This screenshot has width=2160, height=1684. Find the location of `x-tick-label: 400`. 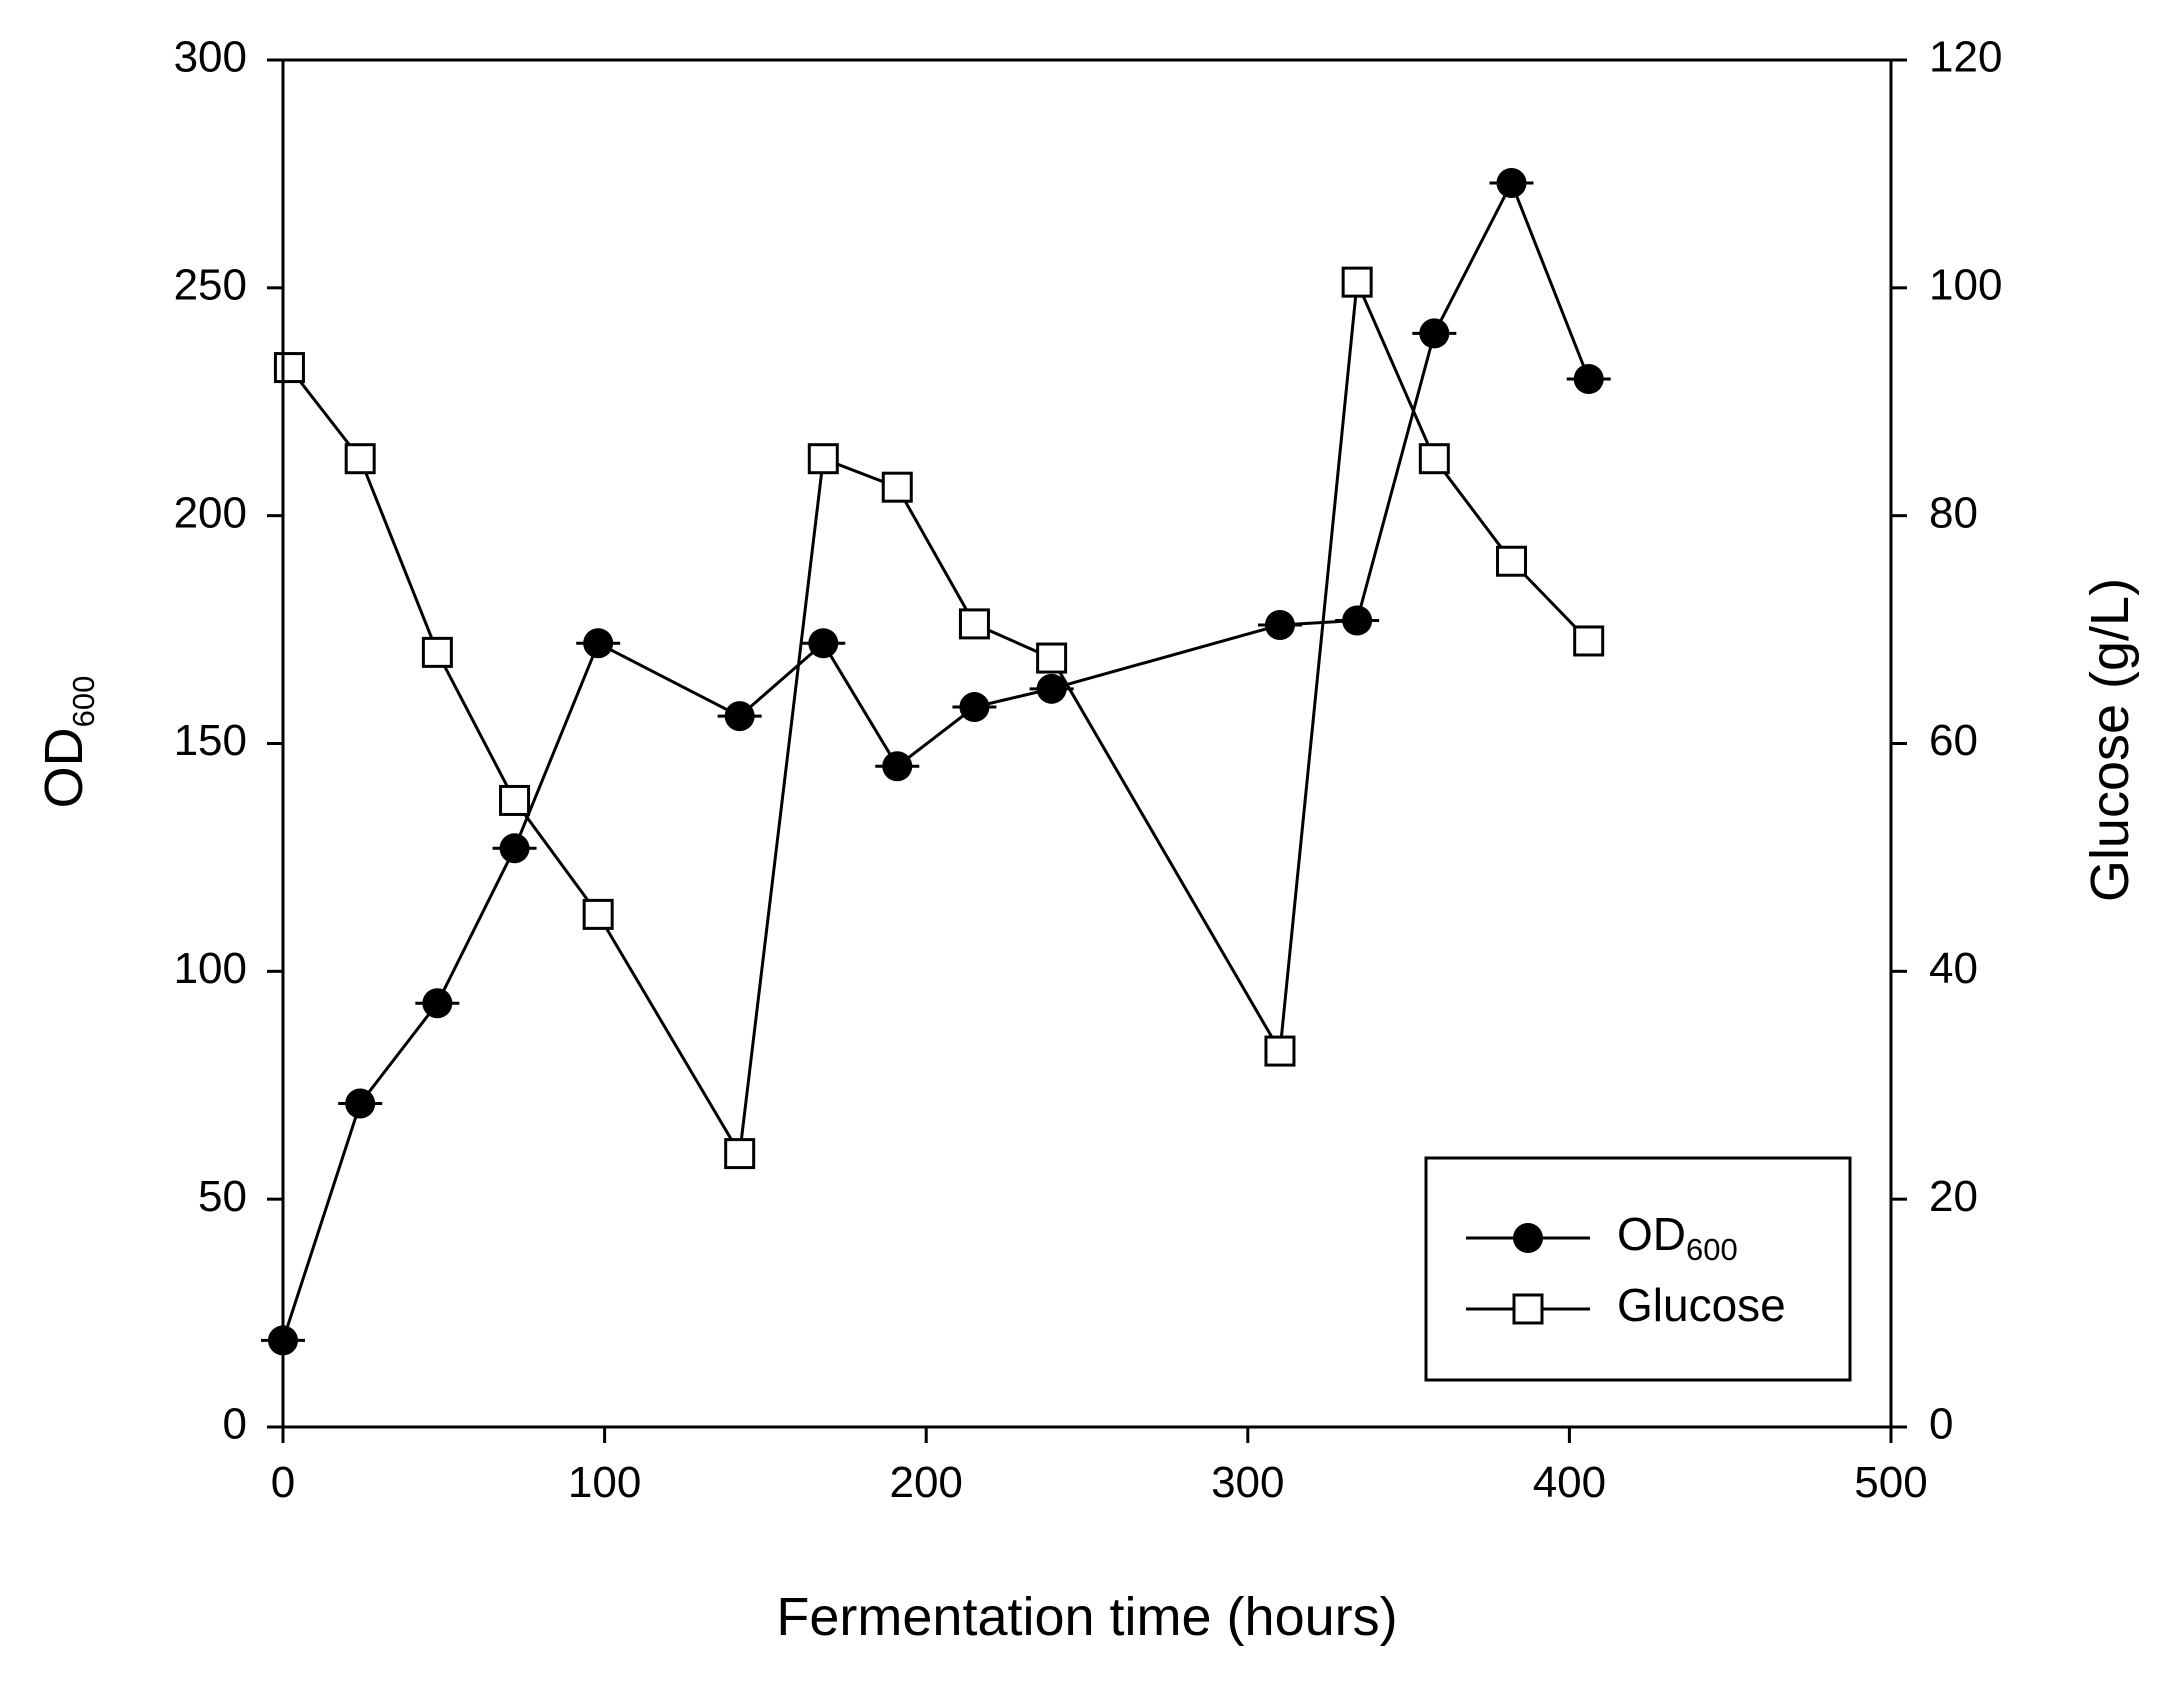

x-tick-label: 400 is located at coordinates (1569, 1482).